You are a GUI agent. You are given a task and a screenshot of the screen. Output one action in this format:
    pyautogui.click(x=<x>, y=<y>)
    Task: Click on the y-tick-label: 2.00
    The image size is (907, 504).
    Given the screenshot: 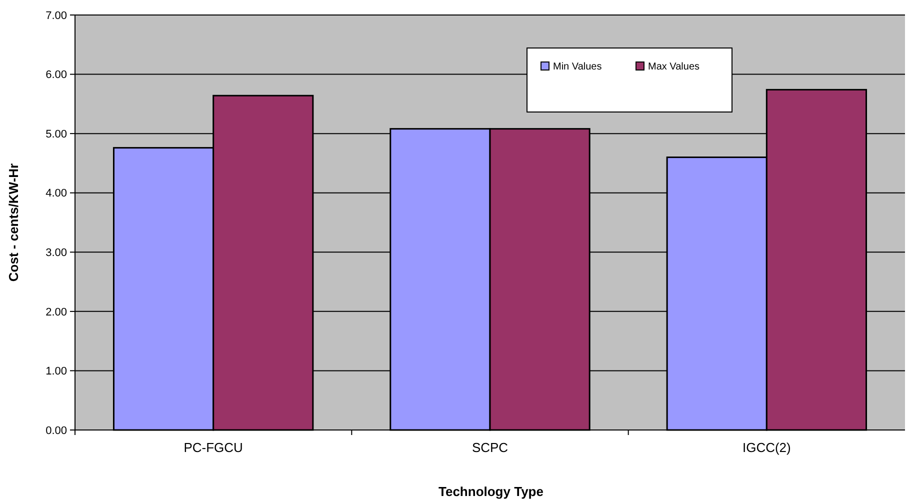 What is the action you would take?
    pyautogui.click(x=56, y=312)
    